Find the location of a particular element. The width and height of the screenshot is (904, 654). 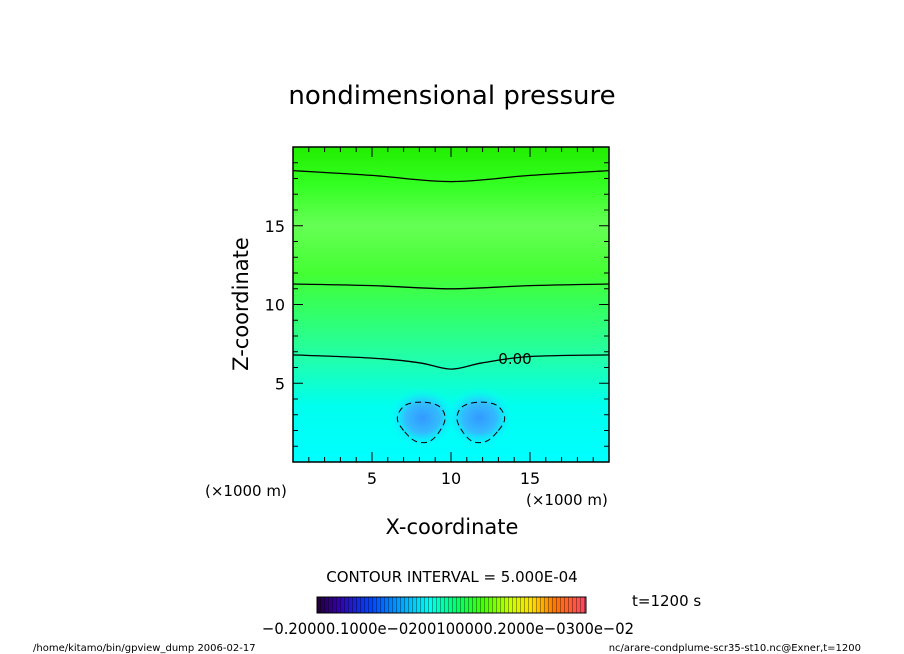

y-tick-label: 15 is located at coordinates (275, 226).